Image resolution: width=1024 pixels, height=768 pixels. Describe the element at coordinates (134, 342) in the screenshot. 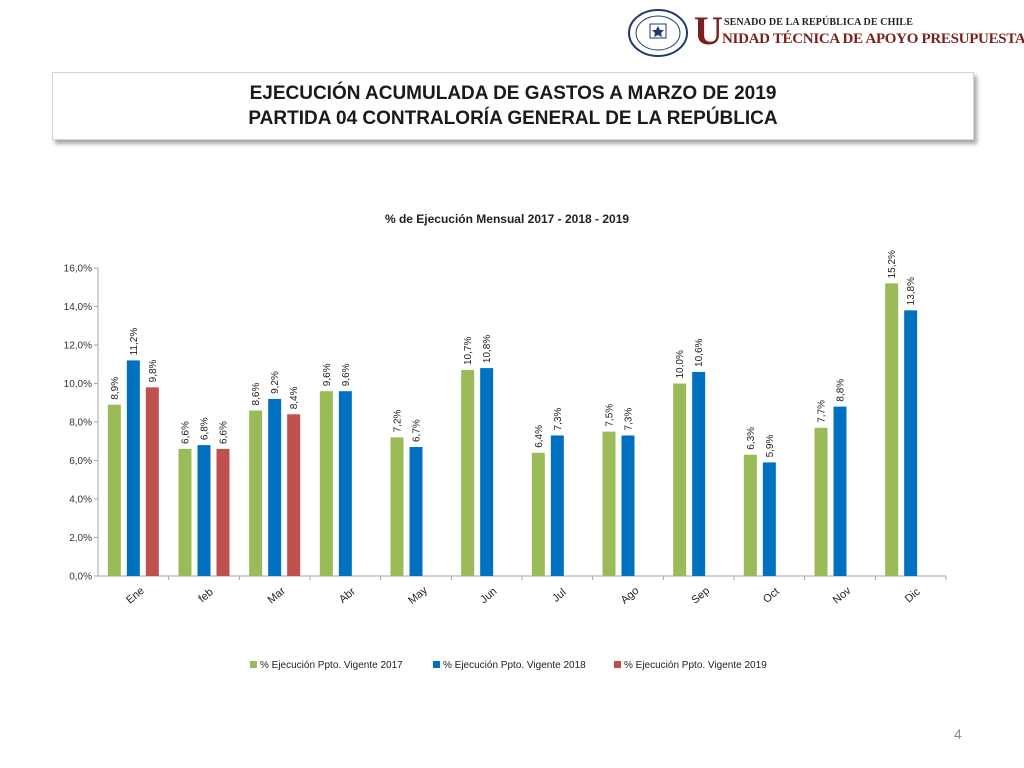

I see `data-label: 11,2%` at that location.